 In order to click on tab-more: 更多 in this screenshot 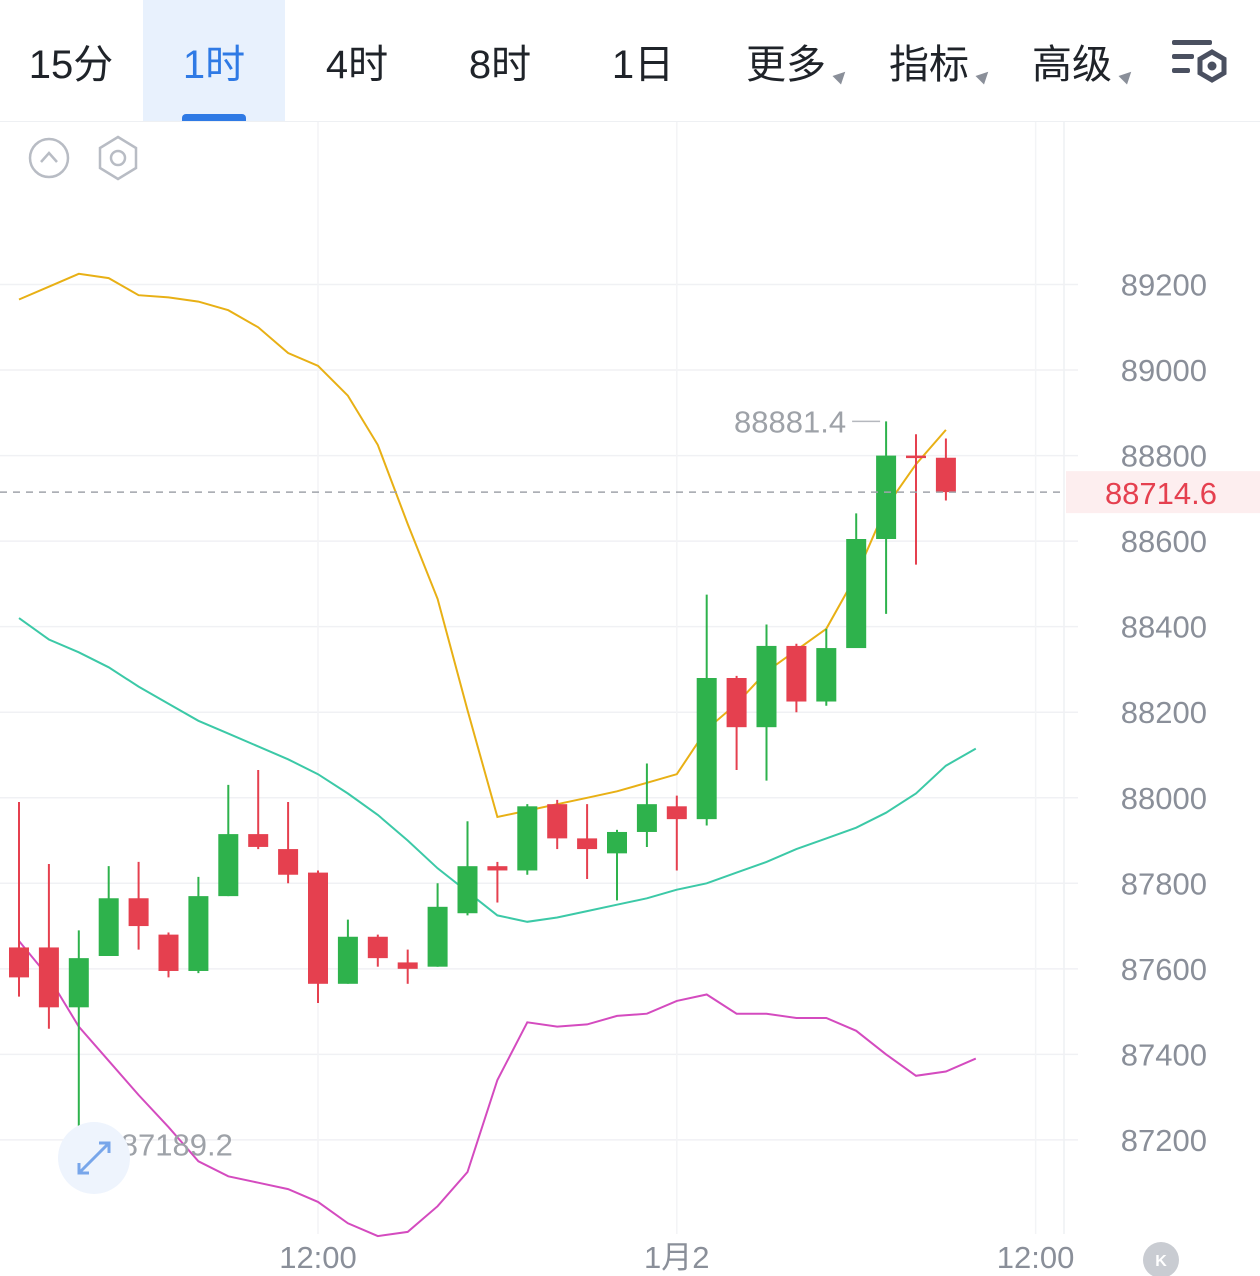, I will do `click(786, 60)`.